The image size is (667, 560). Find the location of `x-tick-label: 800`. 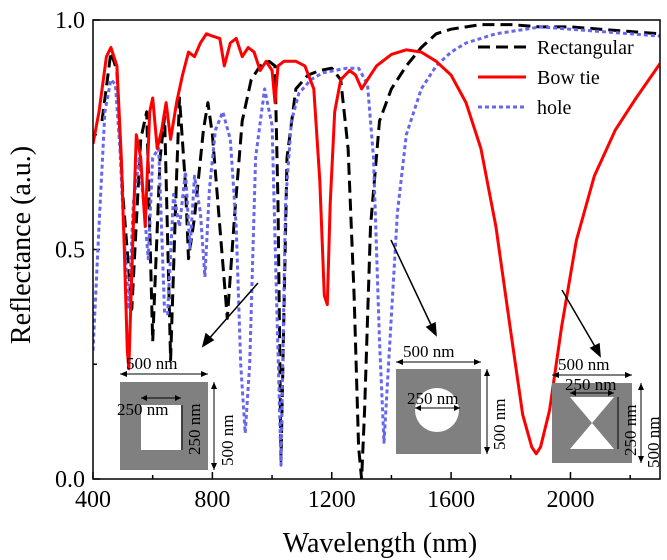

x-tick-label: 800 is located at coordinates (212, 500).